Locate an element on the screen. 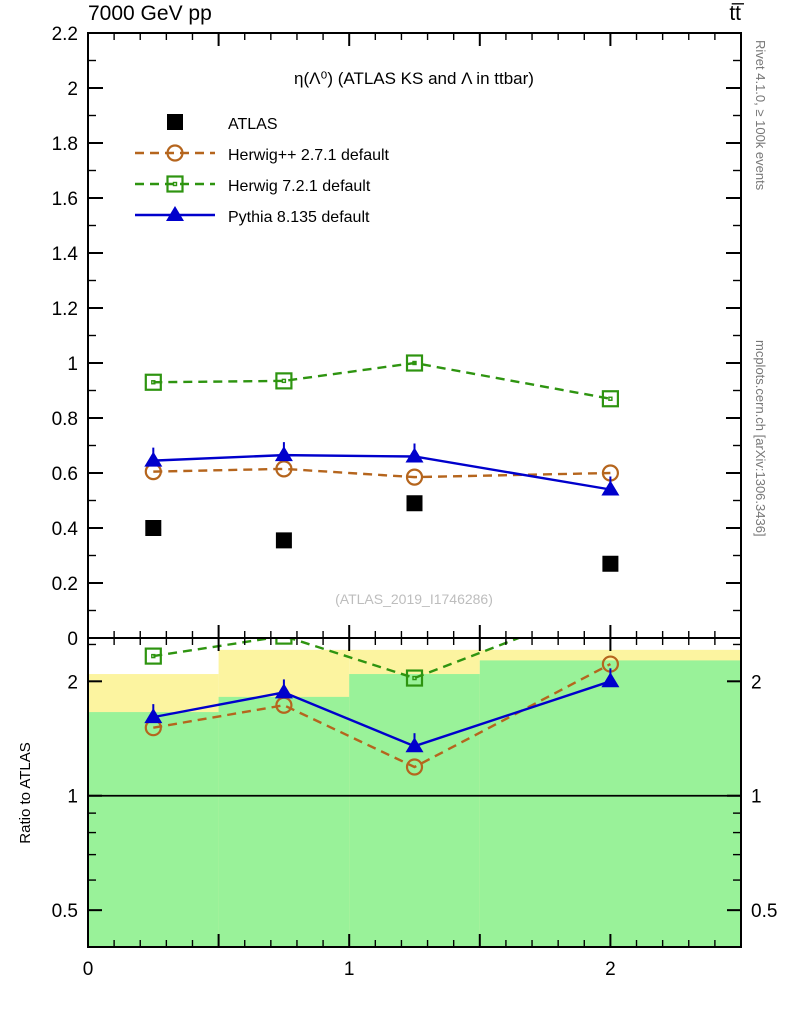 Image resolution: width=786 pixels, height=1024 pixels. ratio-y-tick-label: 2 is located at coordinates (72, 682).